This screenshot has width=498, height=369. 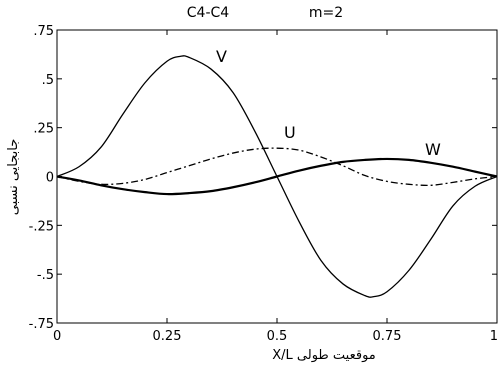 I want to click on y-tick-label: .5, so click(x=48, y=80).